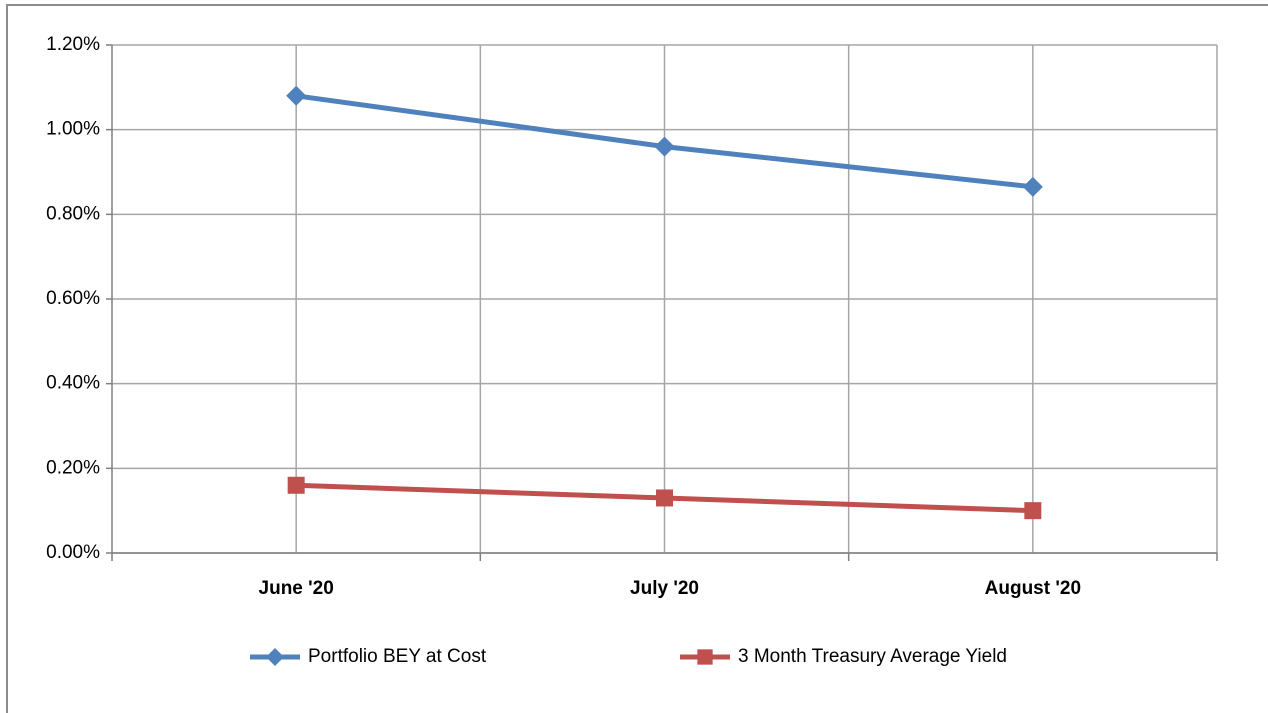  Describe the element at coordinates (397, 656) in the screenshot. I see `legend-label: Portfolio BEY at Cost` at that location.